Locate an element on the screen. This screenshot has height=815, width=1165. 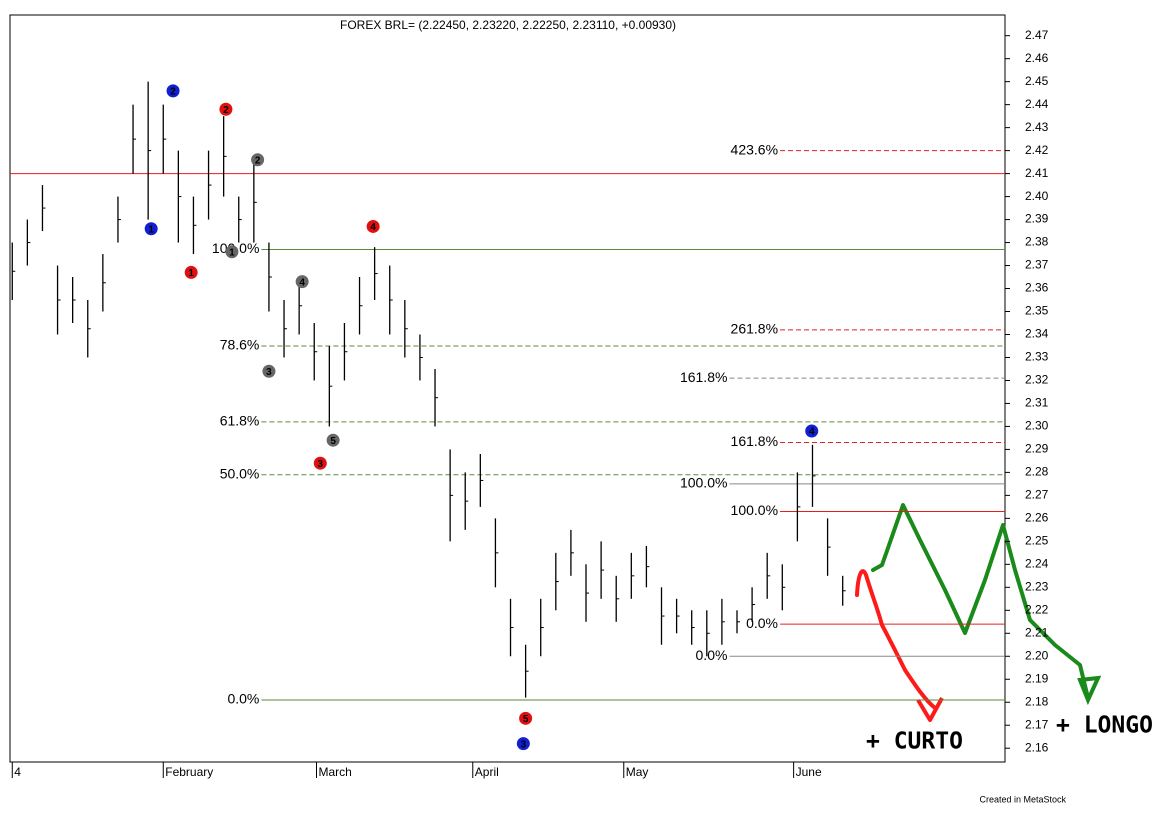
y-tick-label: 2.42 is located at coordinates (1037, 150).